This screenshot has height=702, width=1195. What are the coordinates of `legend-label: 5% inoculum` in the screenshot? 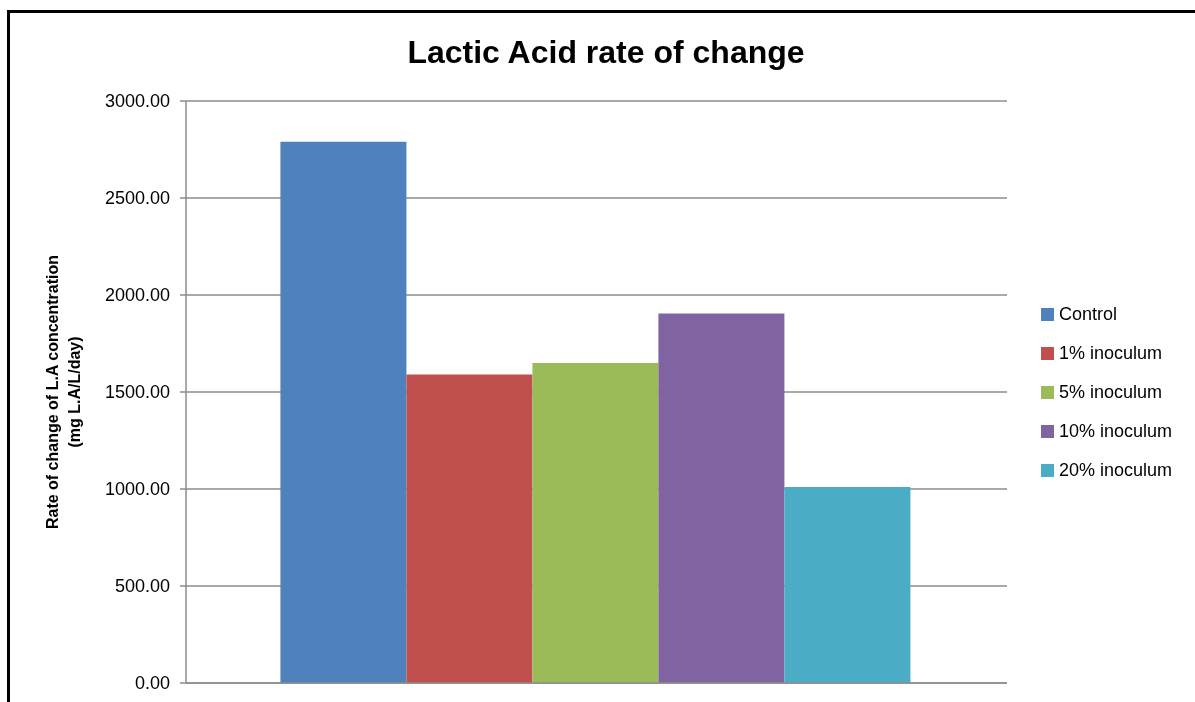 It's located at (1111, 392).